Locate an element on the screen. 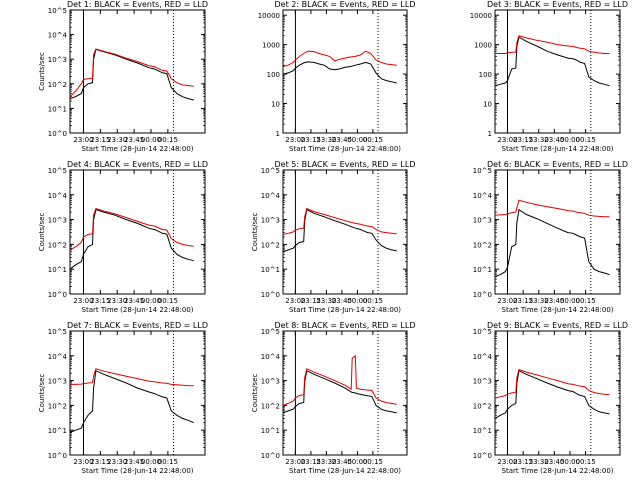 The width and height of the screenshot is (640, 480). y-tick-label: 10 is located at coordinates (487, 105).